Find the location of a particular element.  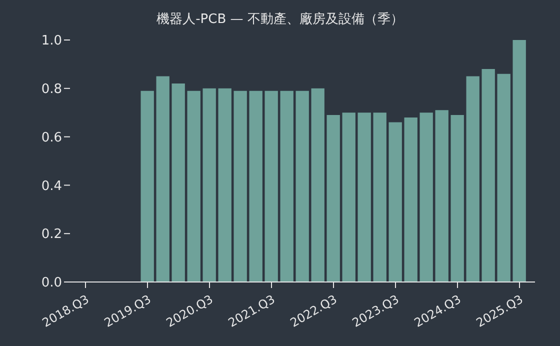

y-tick-label: 0.2 is located at coordinates (51, 234).